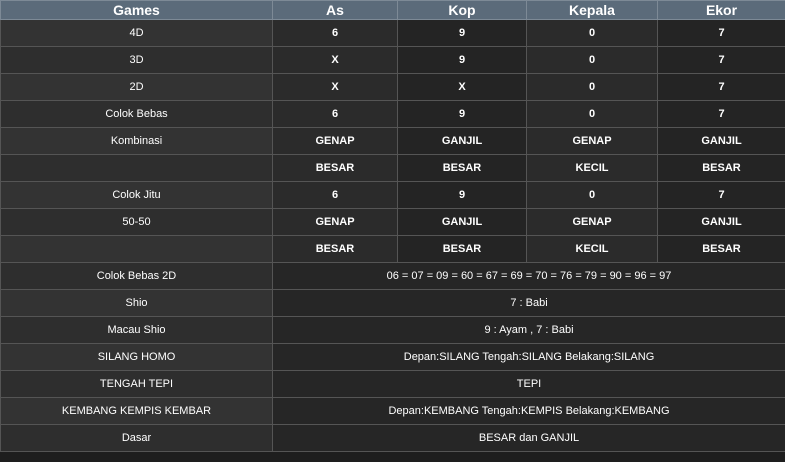 This screenshot has height=462, width=785. I want to click on table-row-50-50-size: BESAR BESAR KECIL BESAR, so click(392, 249).